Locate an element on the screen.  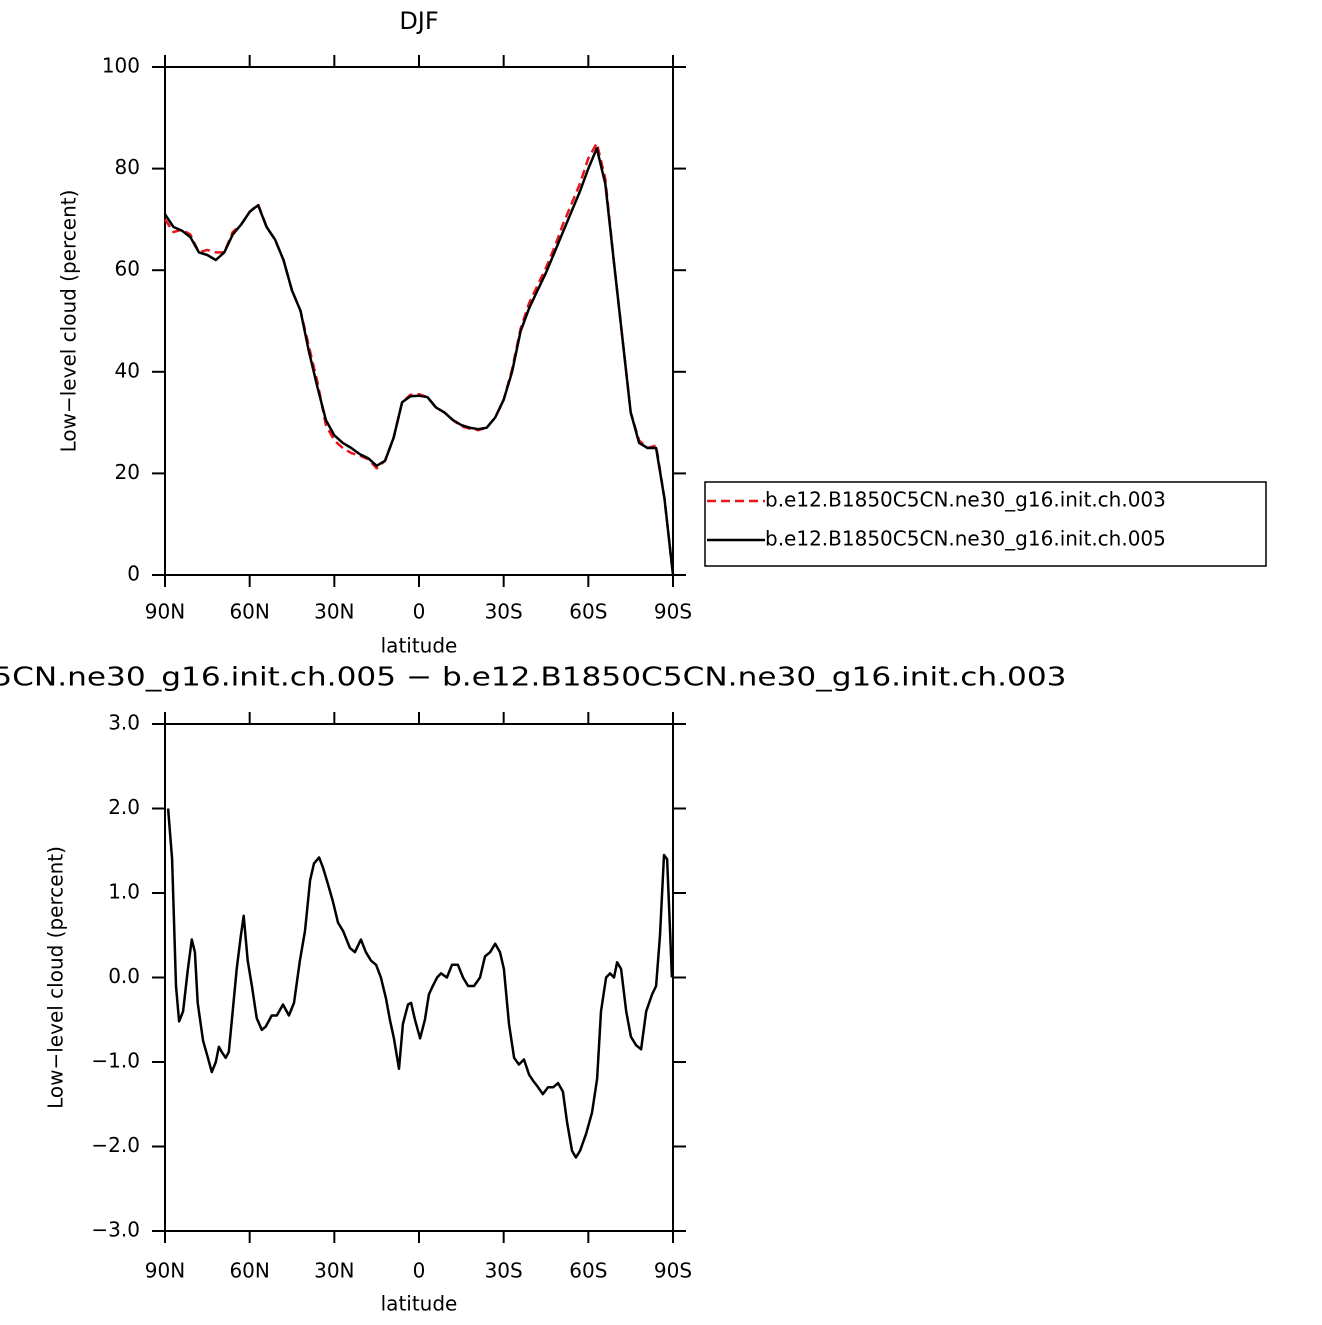
legend-box is located at coordinates (985, 524).